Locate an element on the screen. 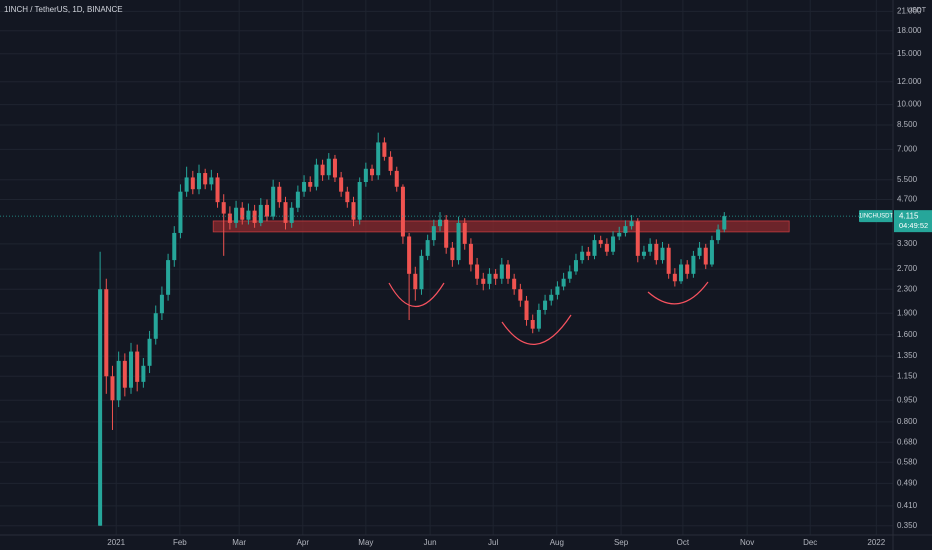 The width and height of the screenshot is (932, 550). resistance-zone is located at coordinates (501, 226).